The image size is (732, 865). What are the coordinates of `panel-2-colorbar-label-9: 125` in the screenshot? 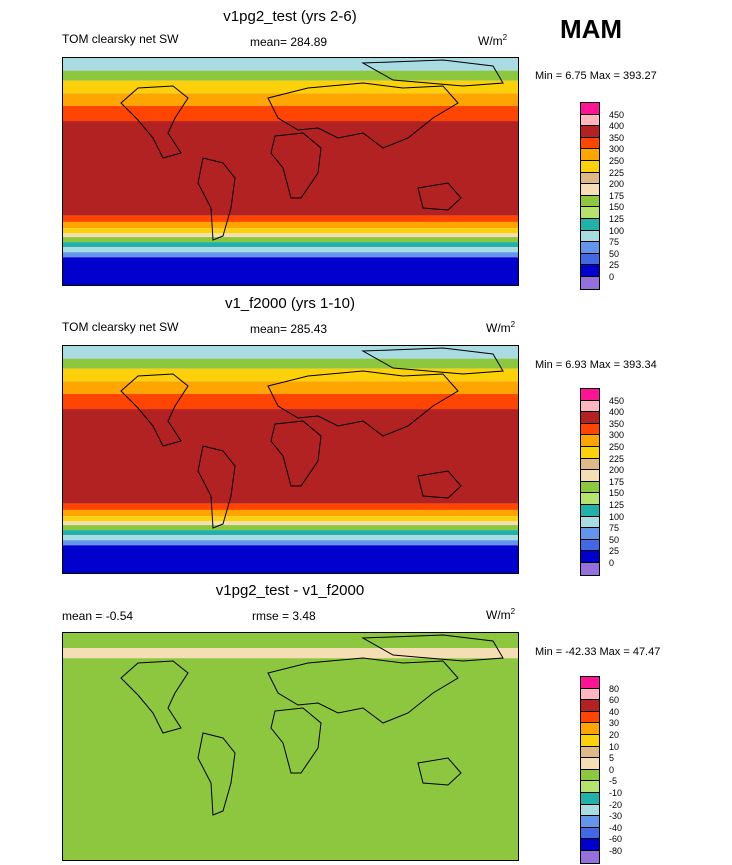 It's located at (617, 505).